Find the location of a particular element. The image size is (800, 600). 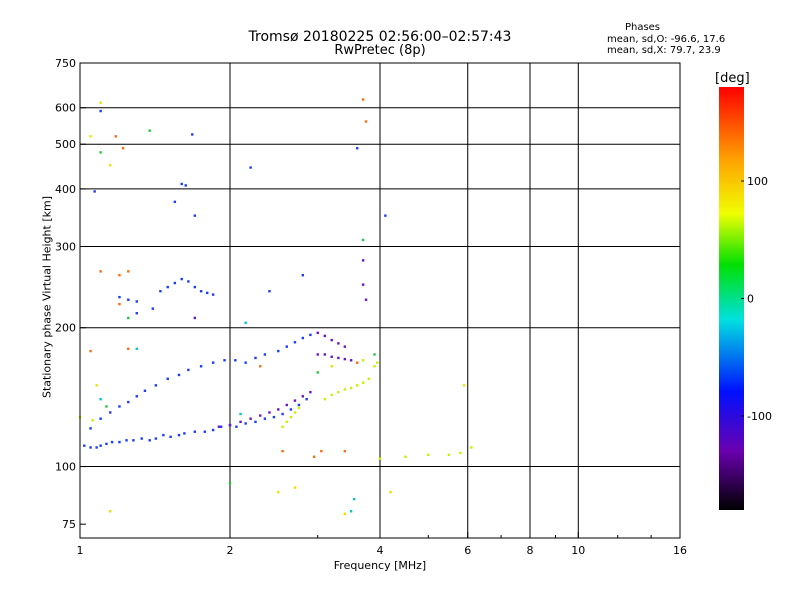

colorbar-tick-label: 100 is located at coordinates (757, 181).